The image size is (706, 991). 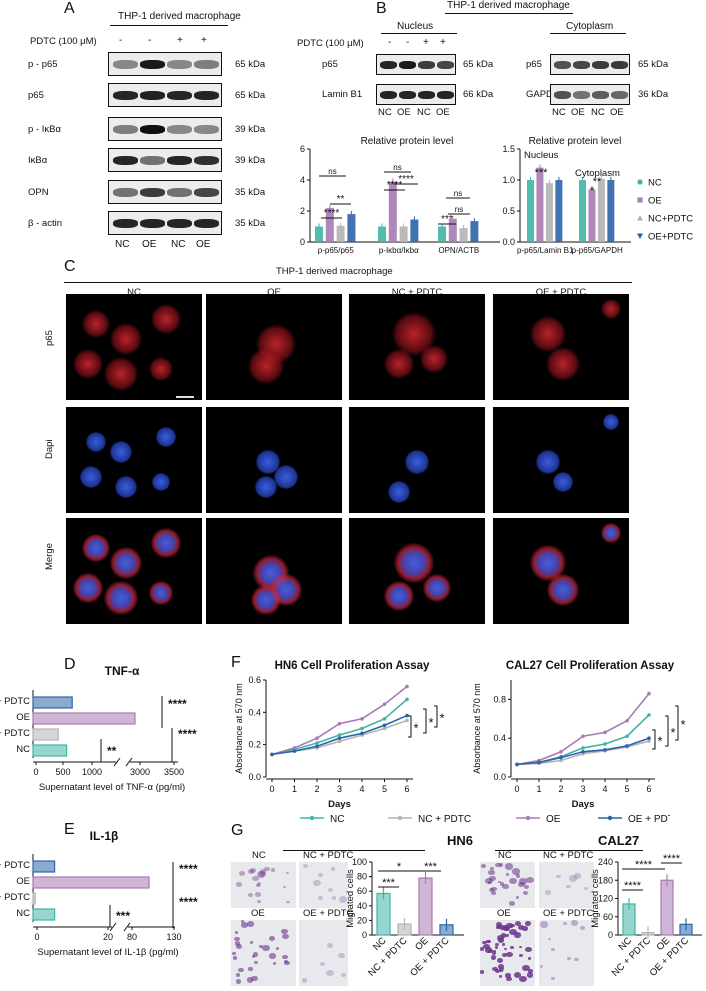 What do you see at coordinates (545, 250) in the screenshot?
I see `x-tick-label: p-p65/Lamin B1` at bounding box center [545, 250].